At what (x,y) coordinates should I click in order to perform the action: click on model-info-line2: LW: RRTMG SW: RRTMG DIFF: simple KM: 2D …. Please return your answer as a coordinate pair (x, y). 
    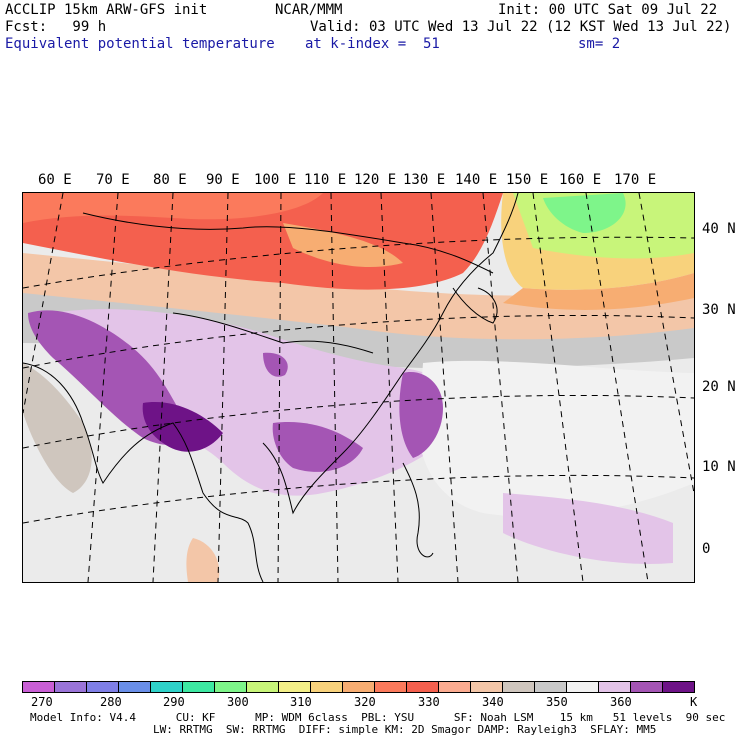
    Looking at the image, I should click on (405, 729).